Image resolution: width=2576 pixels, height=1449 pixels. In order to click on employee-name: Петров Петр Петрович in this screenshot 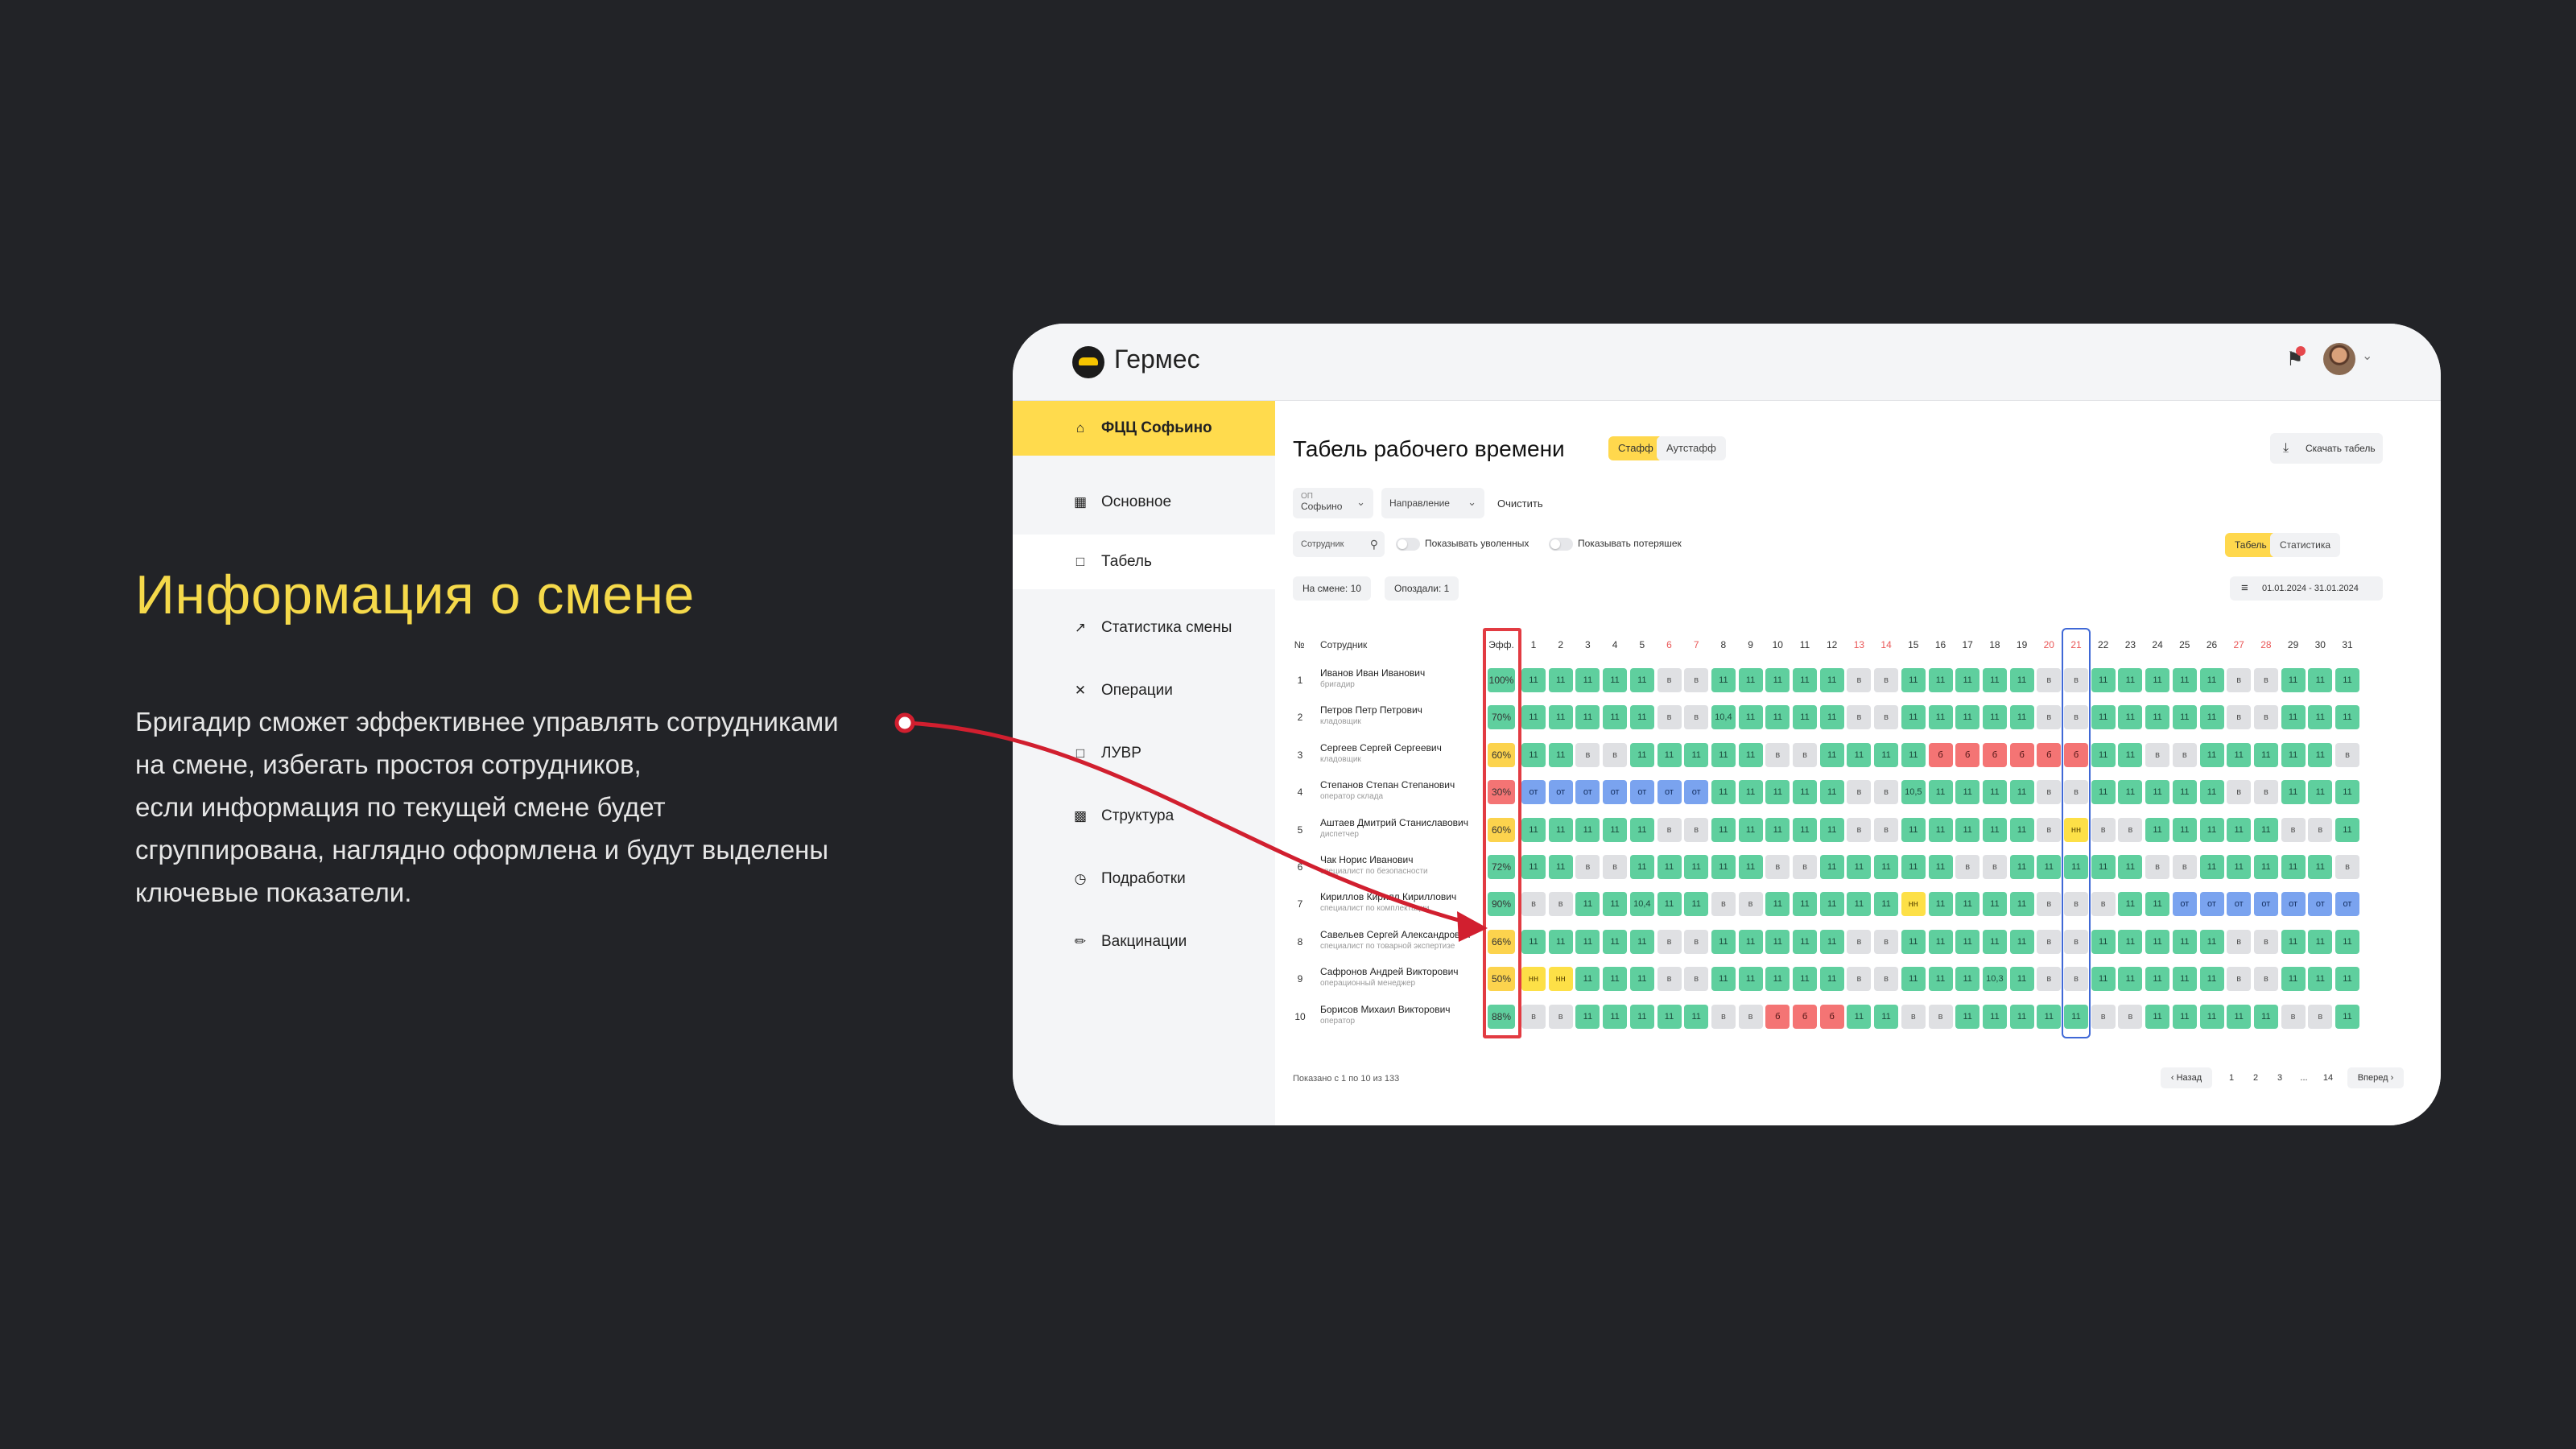, I will do `click(1371, 710)`.